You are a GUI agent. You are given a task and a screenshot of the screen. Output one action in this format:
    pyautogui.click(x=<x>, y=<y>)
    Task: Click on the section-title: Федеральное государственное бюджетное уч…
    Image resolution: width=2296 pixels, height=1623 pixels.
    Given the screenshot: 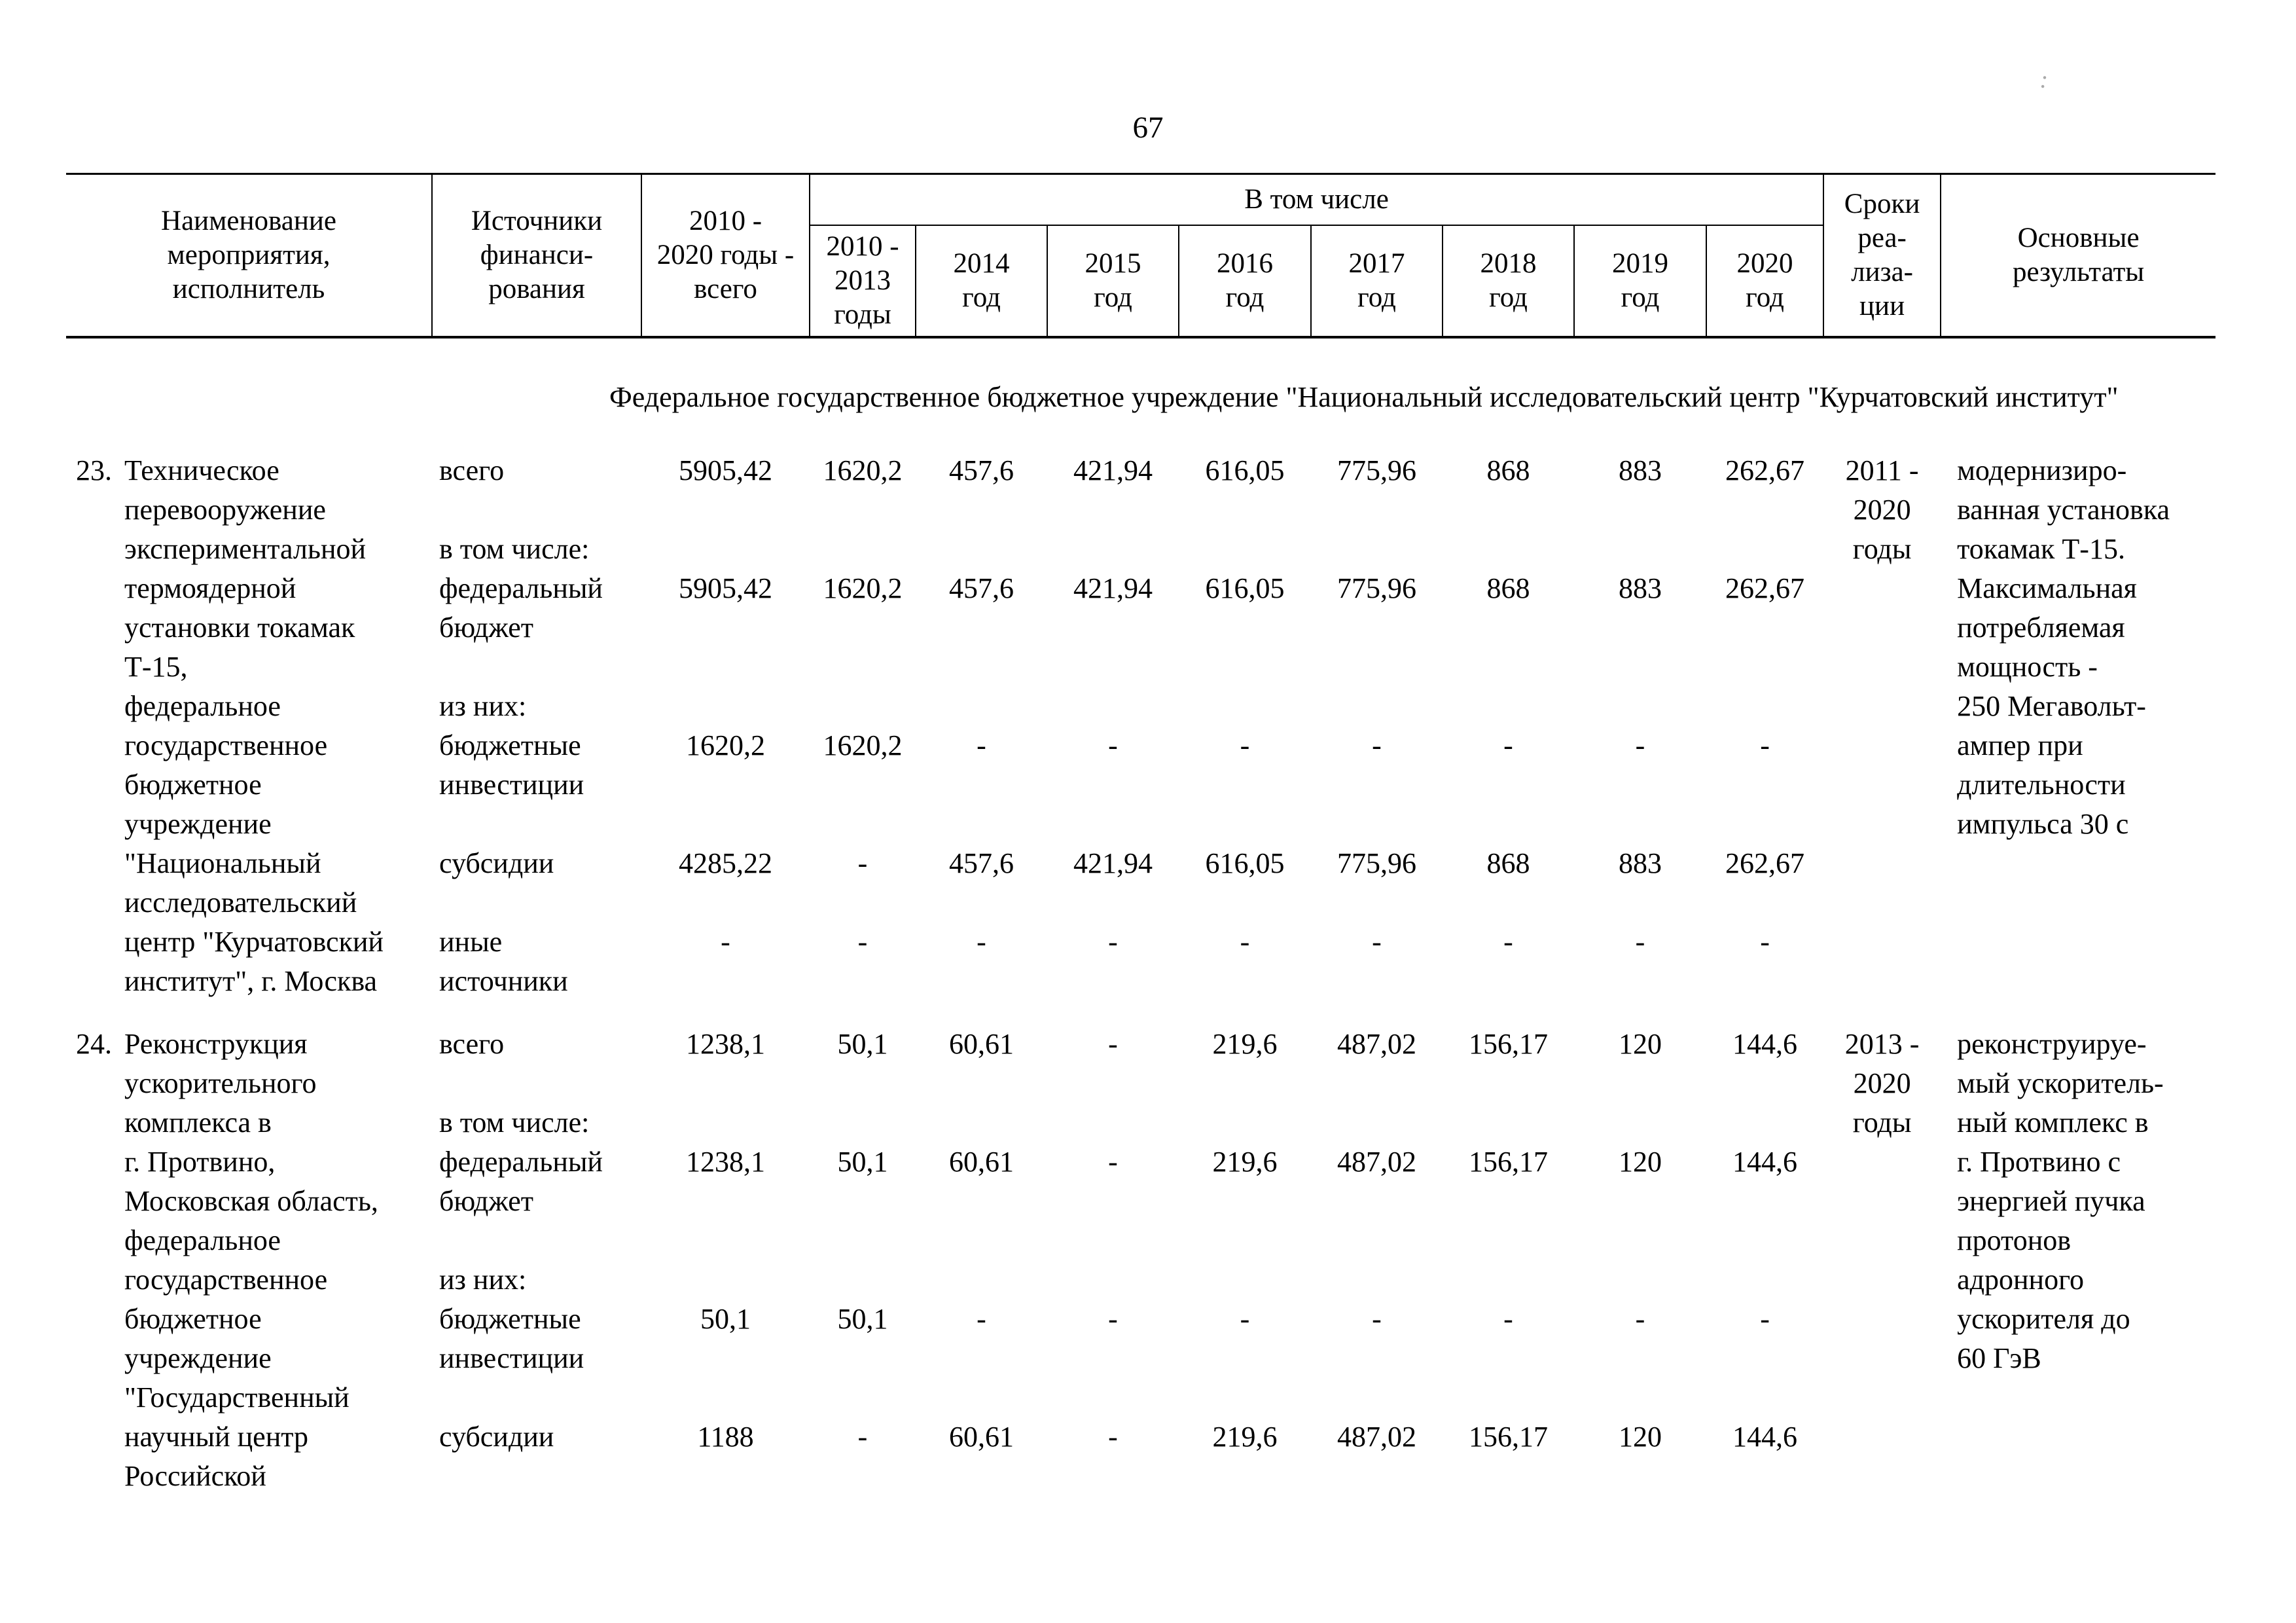 What is the action you would take?
    pyautogui.click(x=1364, y=396)
    